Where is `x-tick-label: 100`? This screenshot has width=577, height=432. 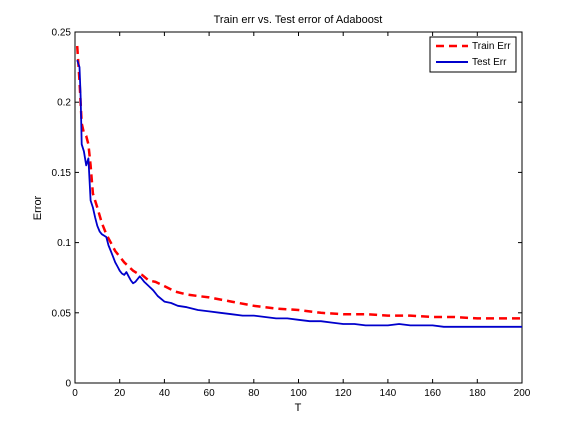 x-tick-label: 100 is located at coordinates (298, 393).